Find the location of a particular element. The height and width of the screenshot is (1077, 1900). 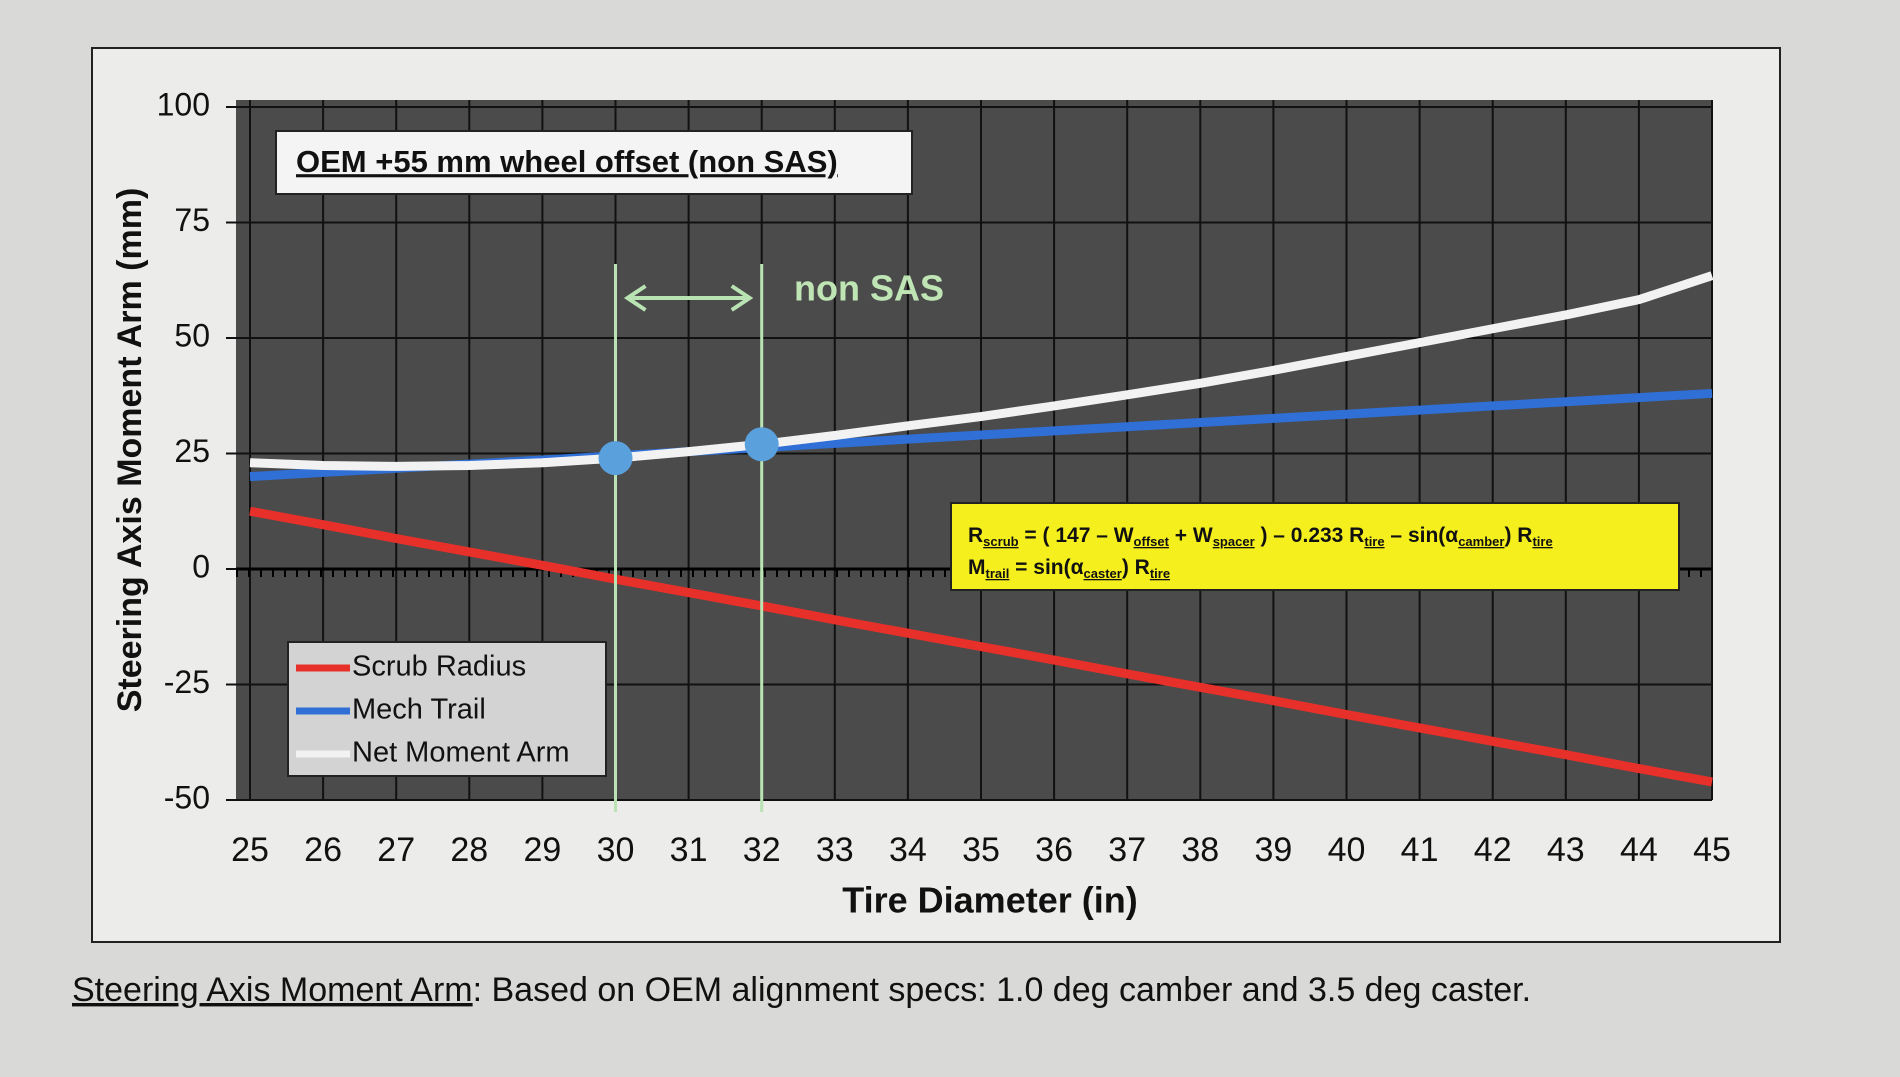

x-tick-label: 35 is located at coordinates (981, 850).